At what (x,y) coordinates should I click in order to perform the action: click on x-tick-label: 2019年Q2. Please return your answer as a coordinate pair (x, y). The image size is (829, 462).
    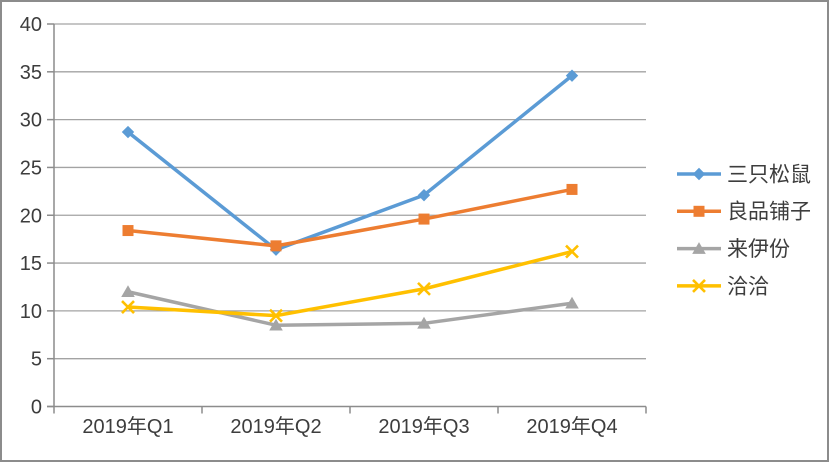
    Looking at the image, I should click on (275, 426).